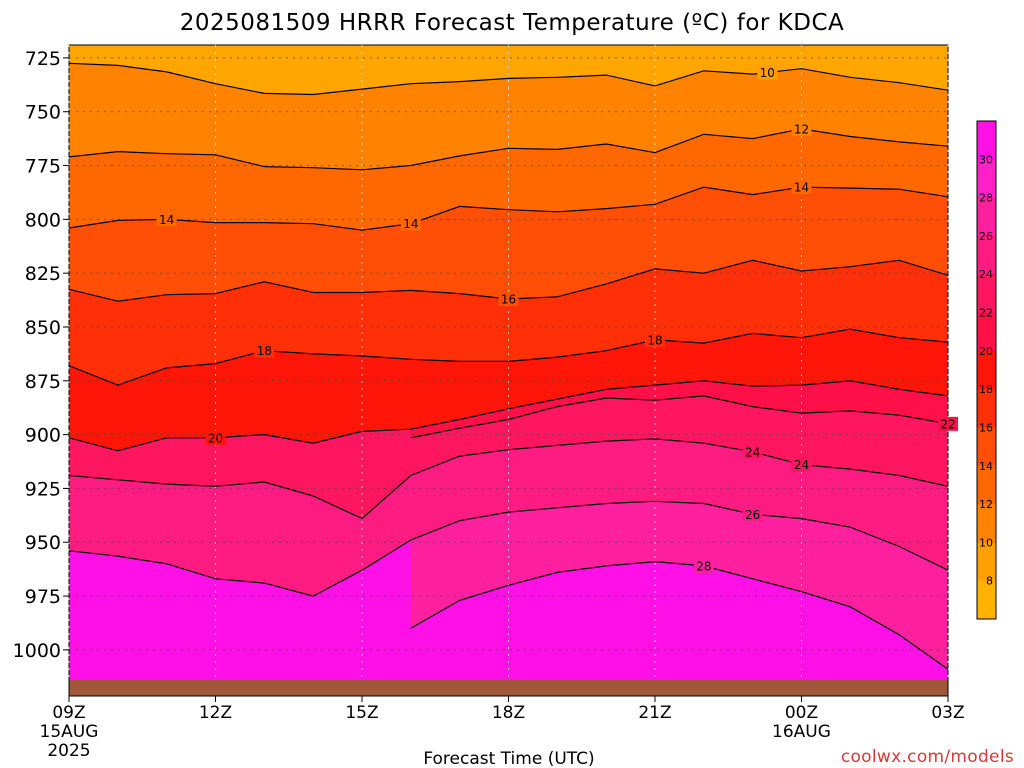  I want to click on contour-label-26: 26, so click(752, 515).